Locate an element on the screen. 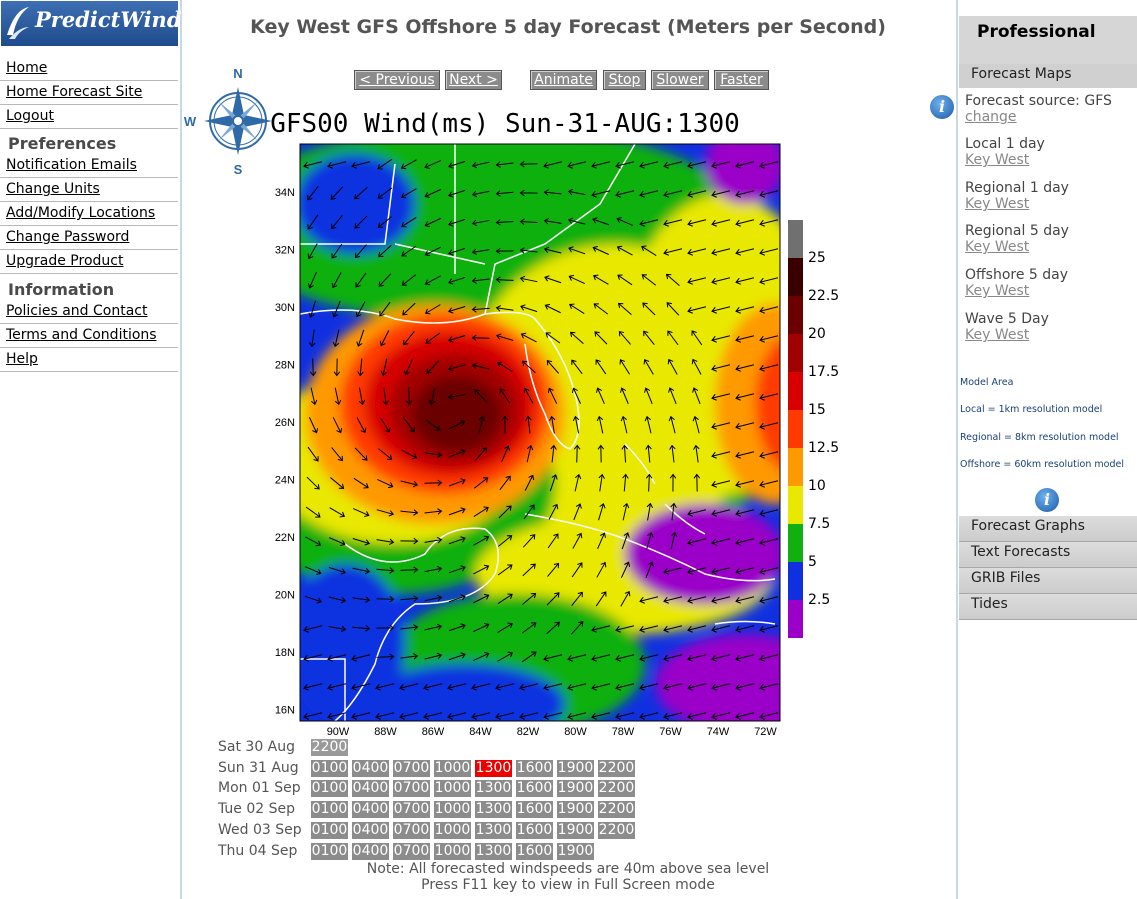 Image resolution: width=1137 pixels, height=899 pixels. nav-notification-emails-link: Notification Emails is located at coordinates (71, 165).